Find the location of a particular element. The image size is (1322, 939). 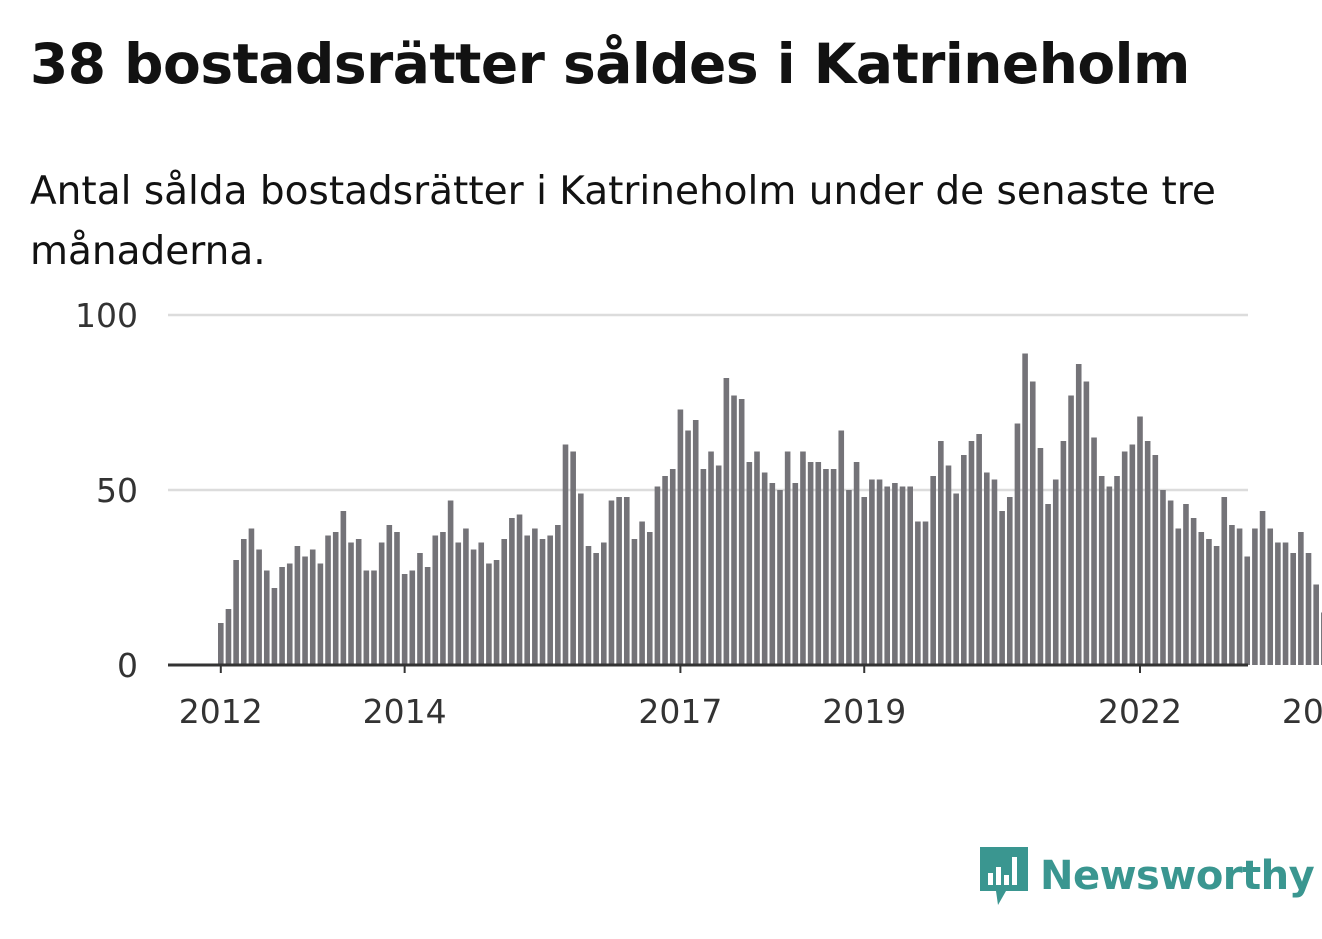

y-tick-label: 100 is located at coordinates (106, 315).